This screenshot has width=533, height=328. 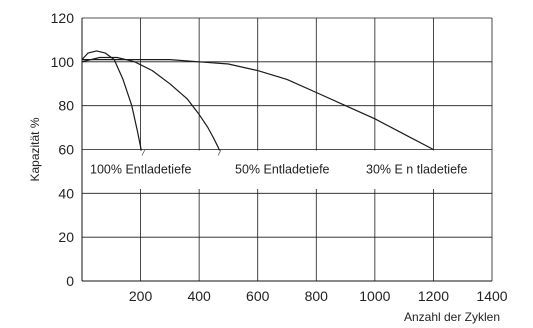 I want to click on y-axis-title: Kapazität %, so click(x=35, y=149).